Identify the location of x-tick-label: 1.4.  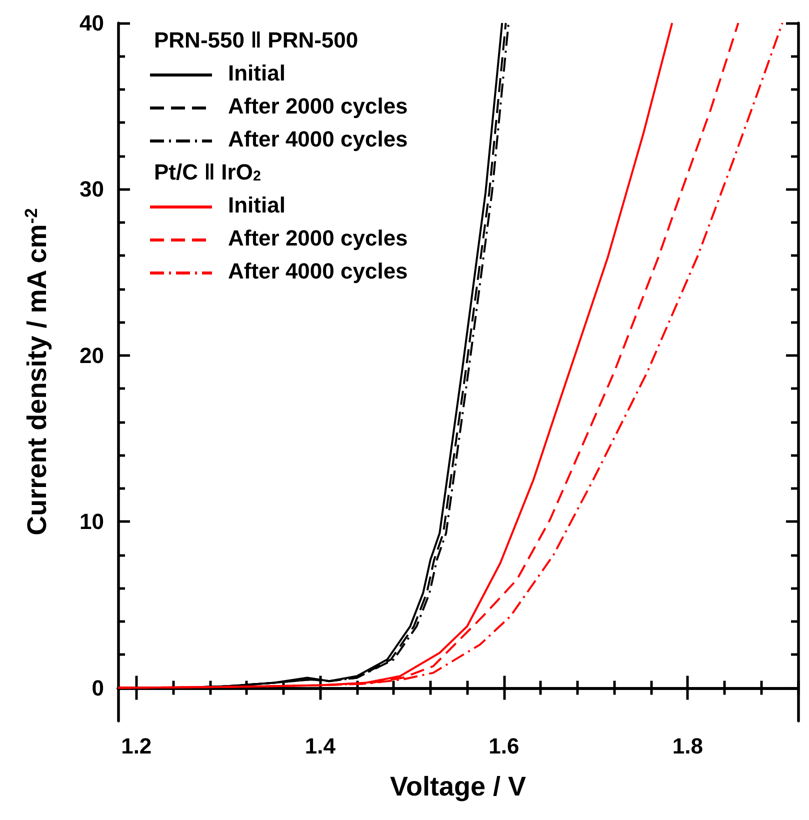
(320, 746).